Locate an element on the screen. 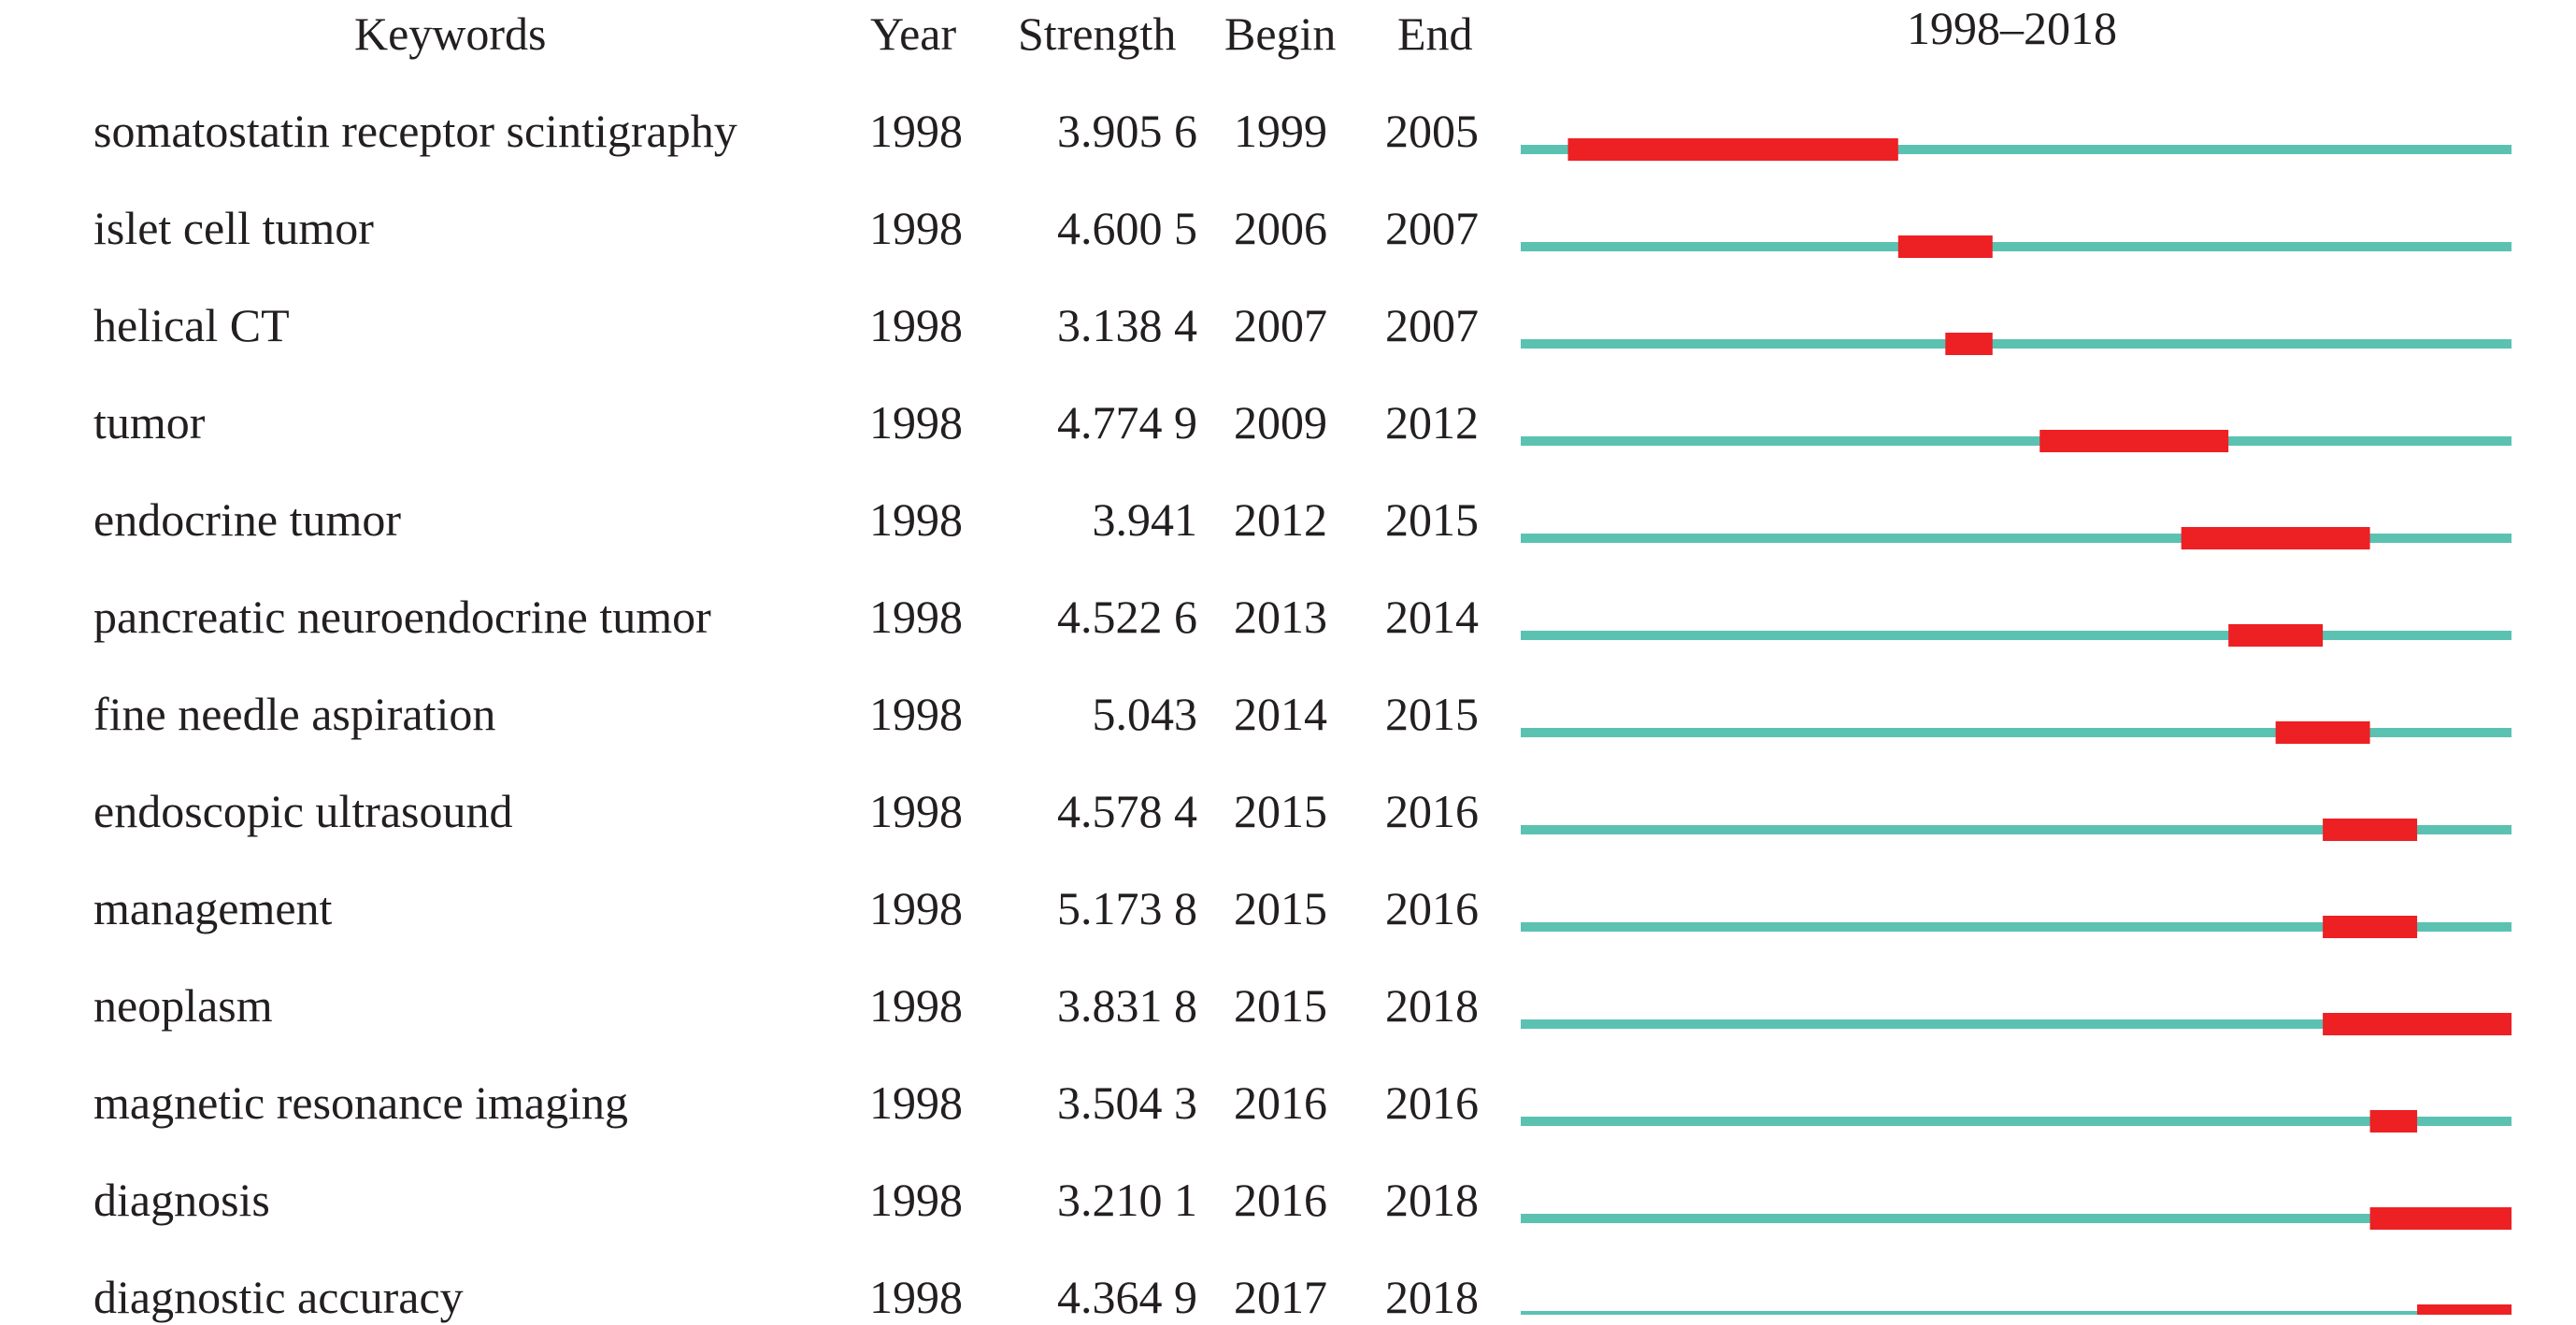 The image size is (2576, 1325). begin-value: 2014 is located at coordinates (1280, 714).